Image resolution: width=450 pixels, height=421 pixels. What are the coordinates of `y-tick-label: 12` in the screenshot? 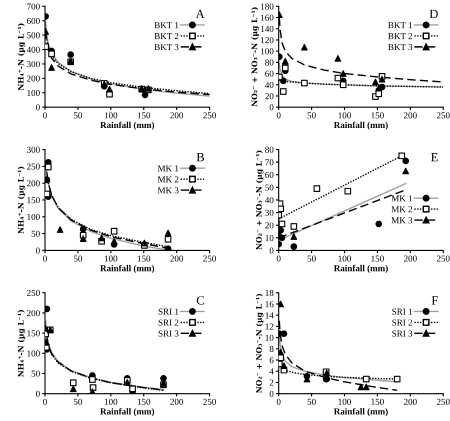 It's located at (270, 327).